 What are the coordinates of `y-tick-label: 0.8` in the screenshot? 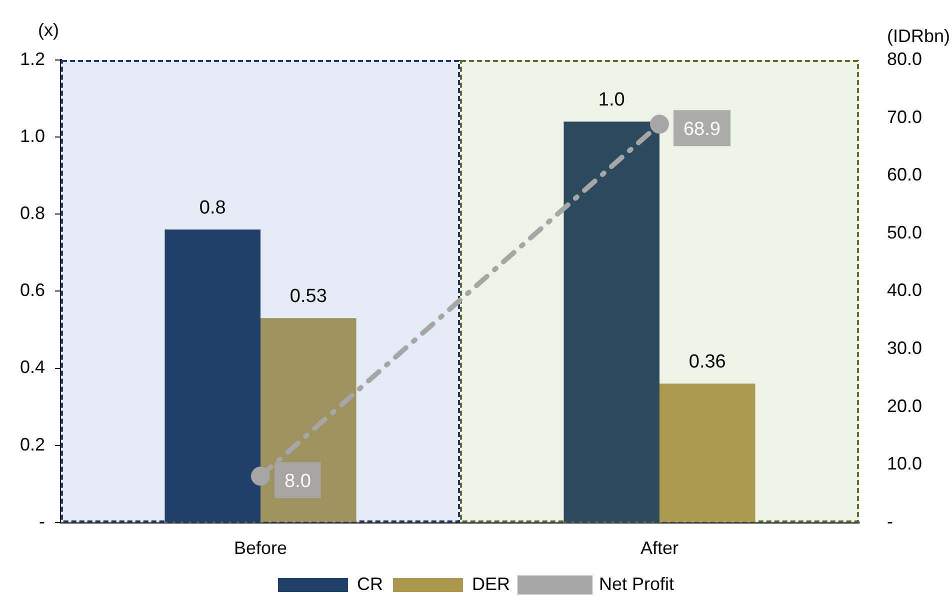 It's located at (33, 213).